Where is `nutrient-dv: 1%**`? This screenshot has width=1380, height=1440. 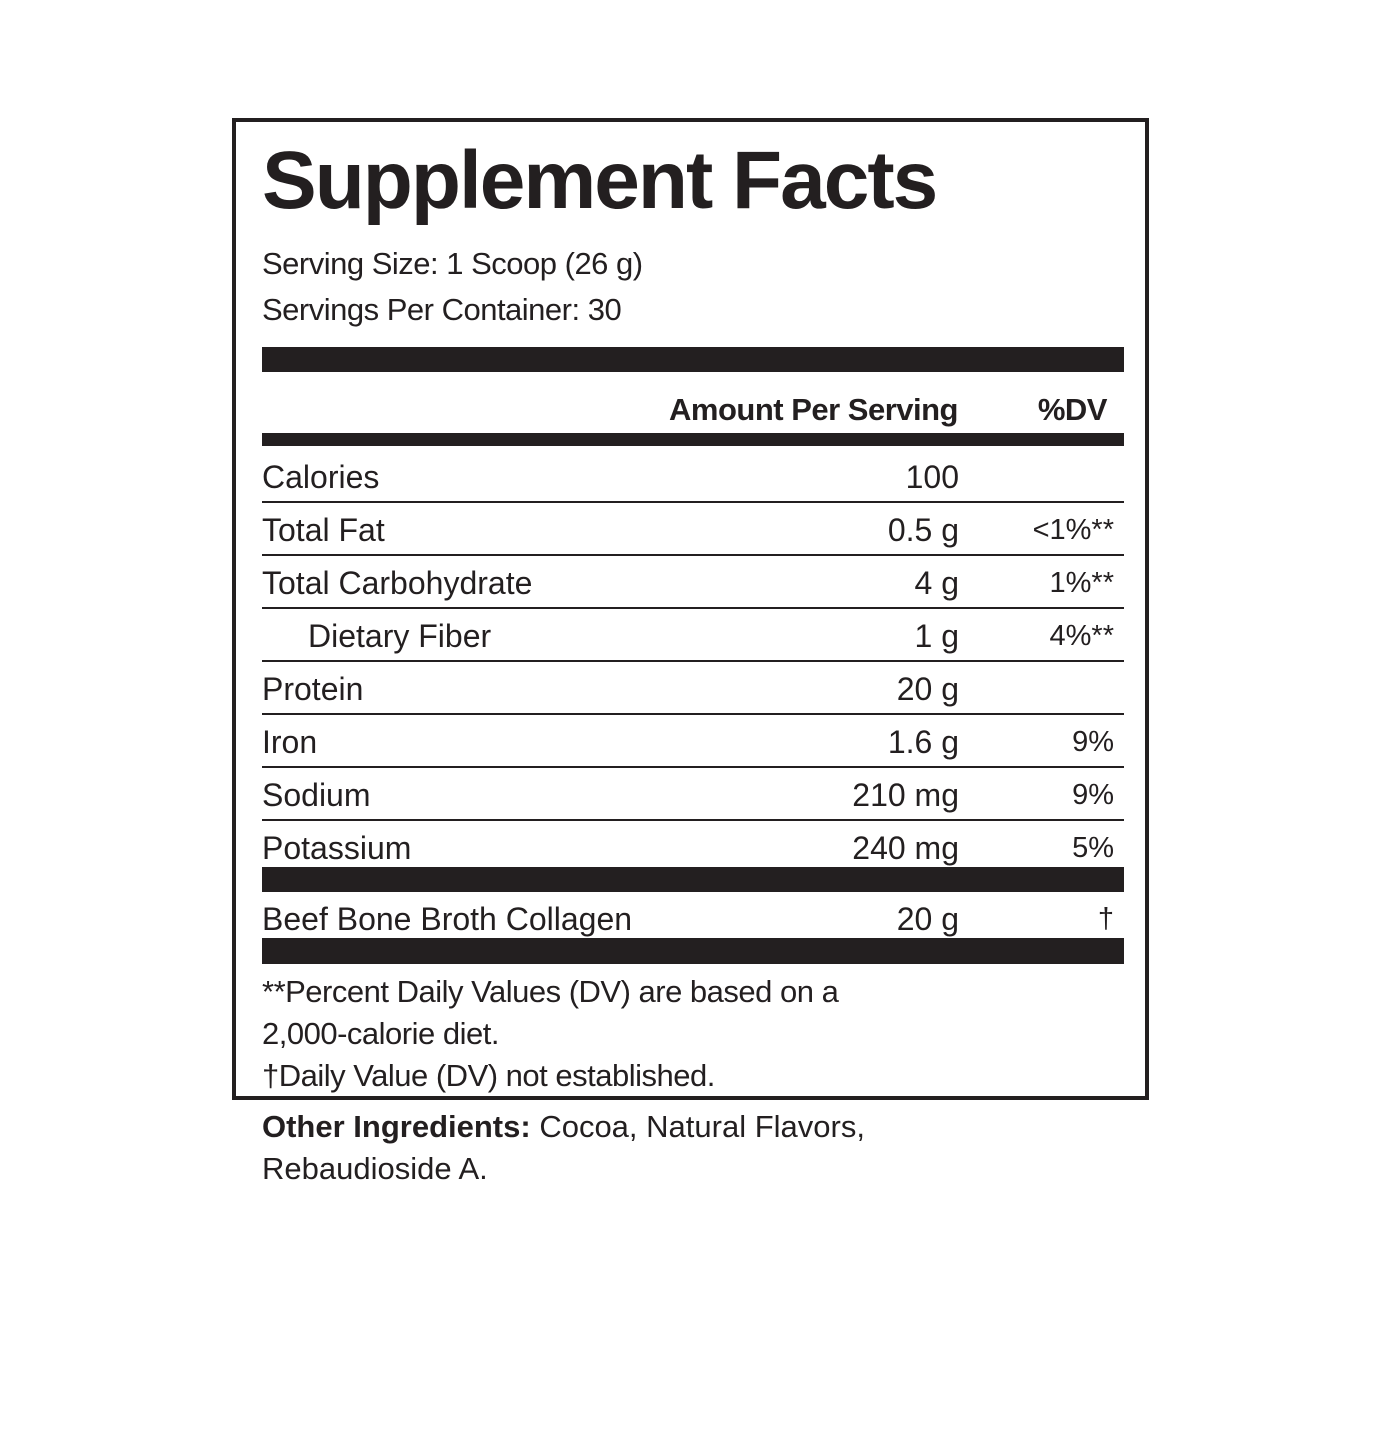
nutrient-dv: 1%** is located at coordinates (1082, 583).